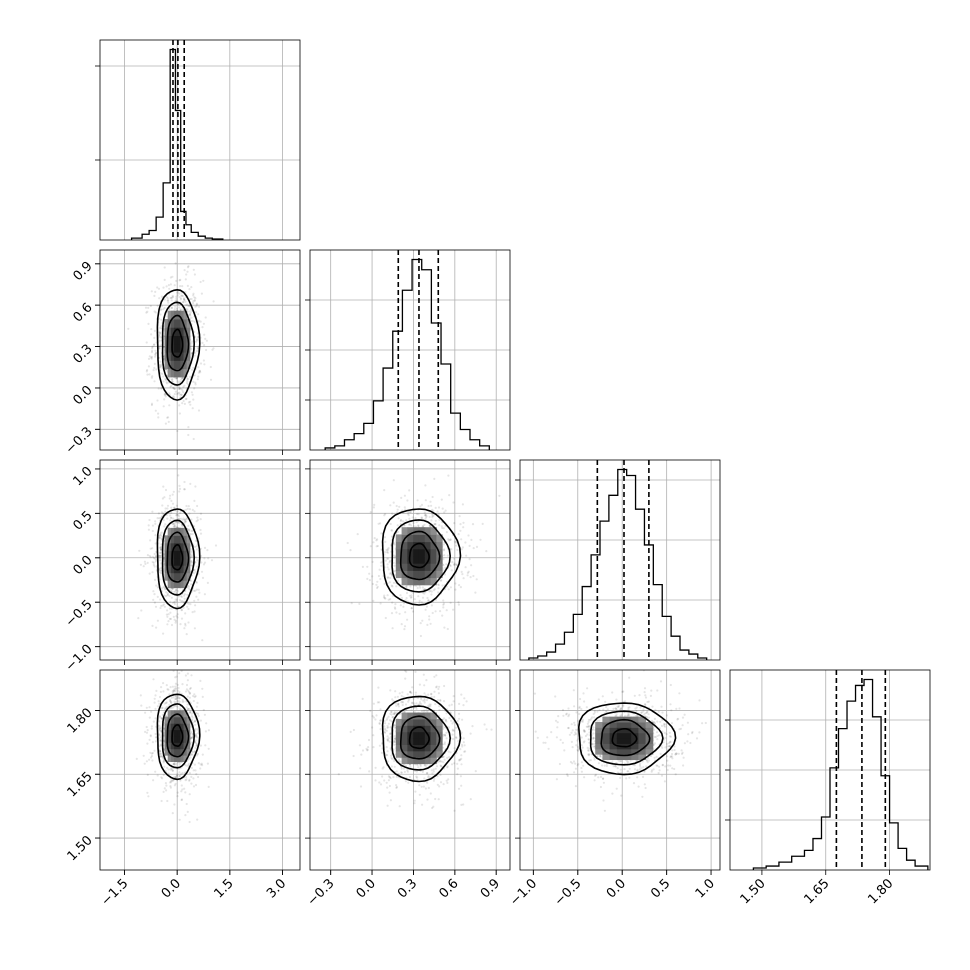 This screenshot has height=970, width=970. What do you see at coordinates (177, 558) in the screenshot?
I see `panel-content` at bounding box center [177, 558].